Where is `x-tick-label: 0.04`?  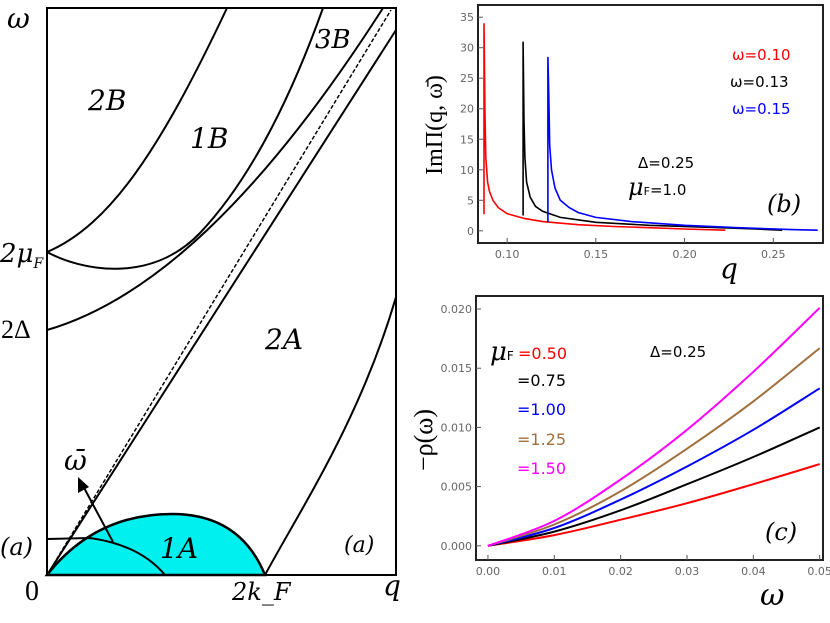 x-tick-label: 0.04 is located at coordinates (753, 571).